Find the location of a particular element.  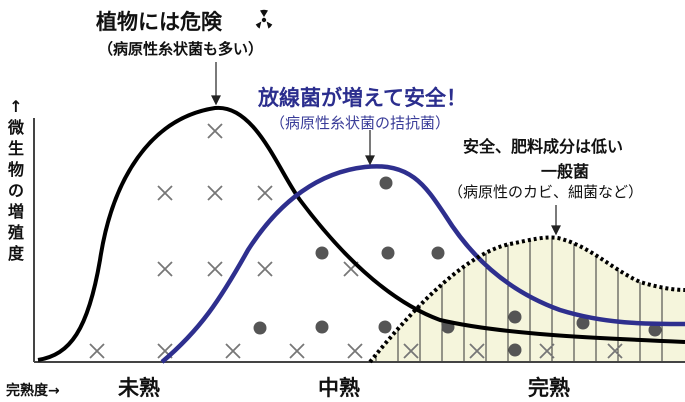

x-axis-label: 完熟度→ is located at coordinates (33, 391).